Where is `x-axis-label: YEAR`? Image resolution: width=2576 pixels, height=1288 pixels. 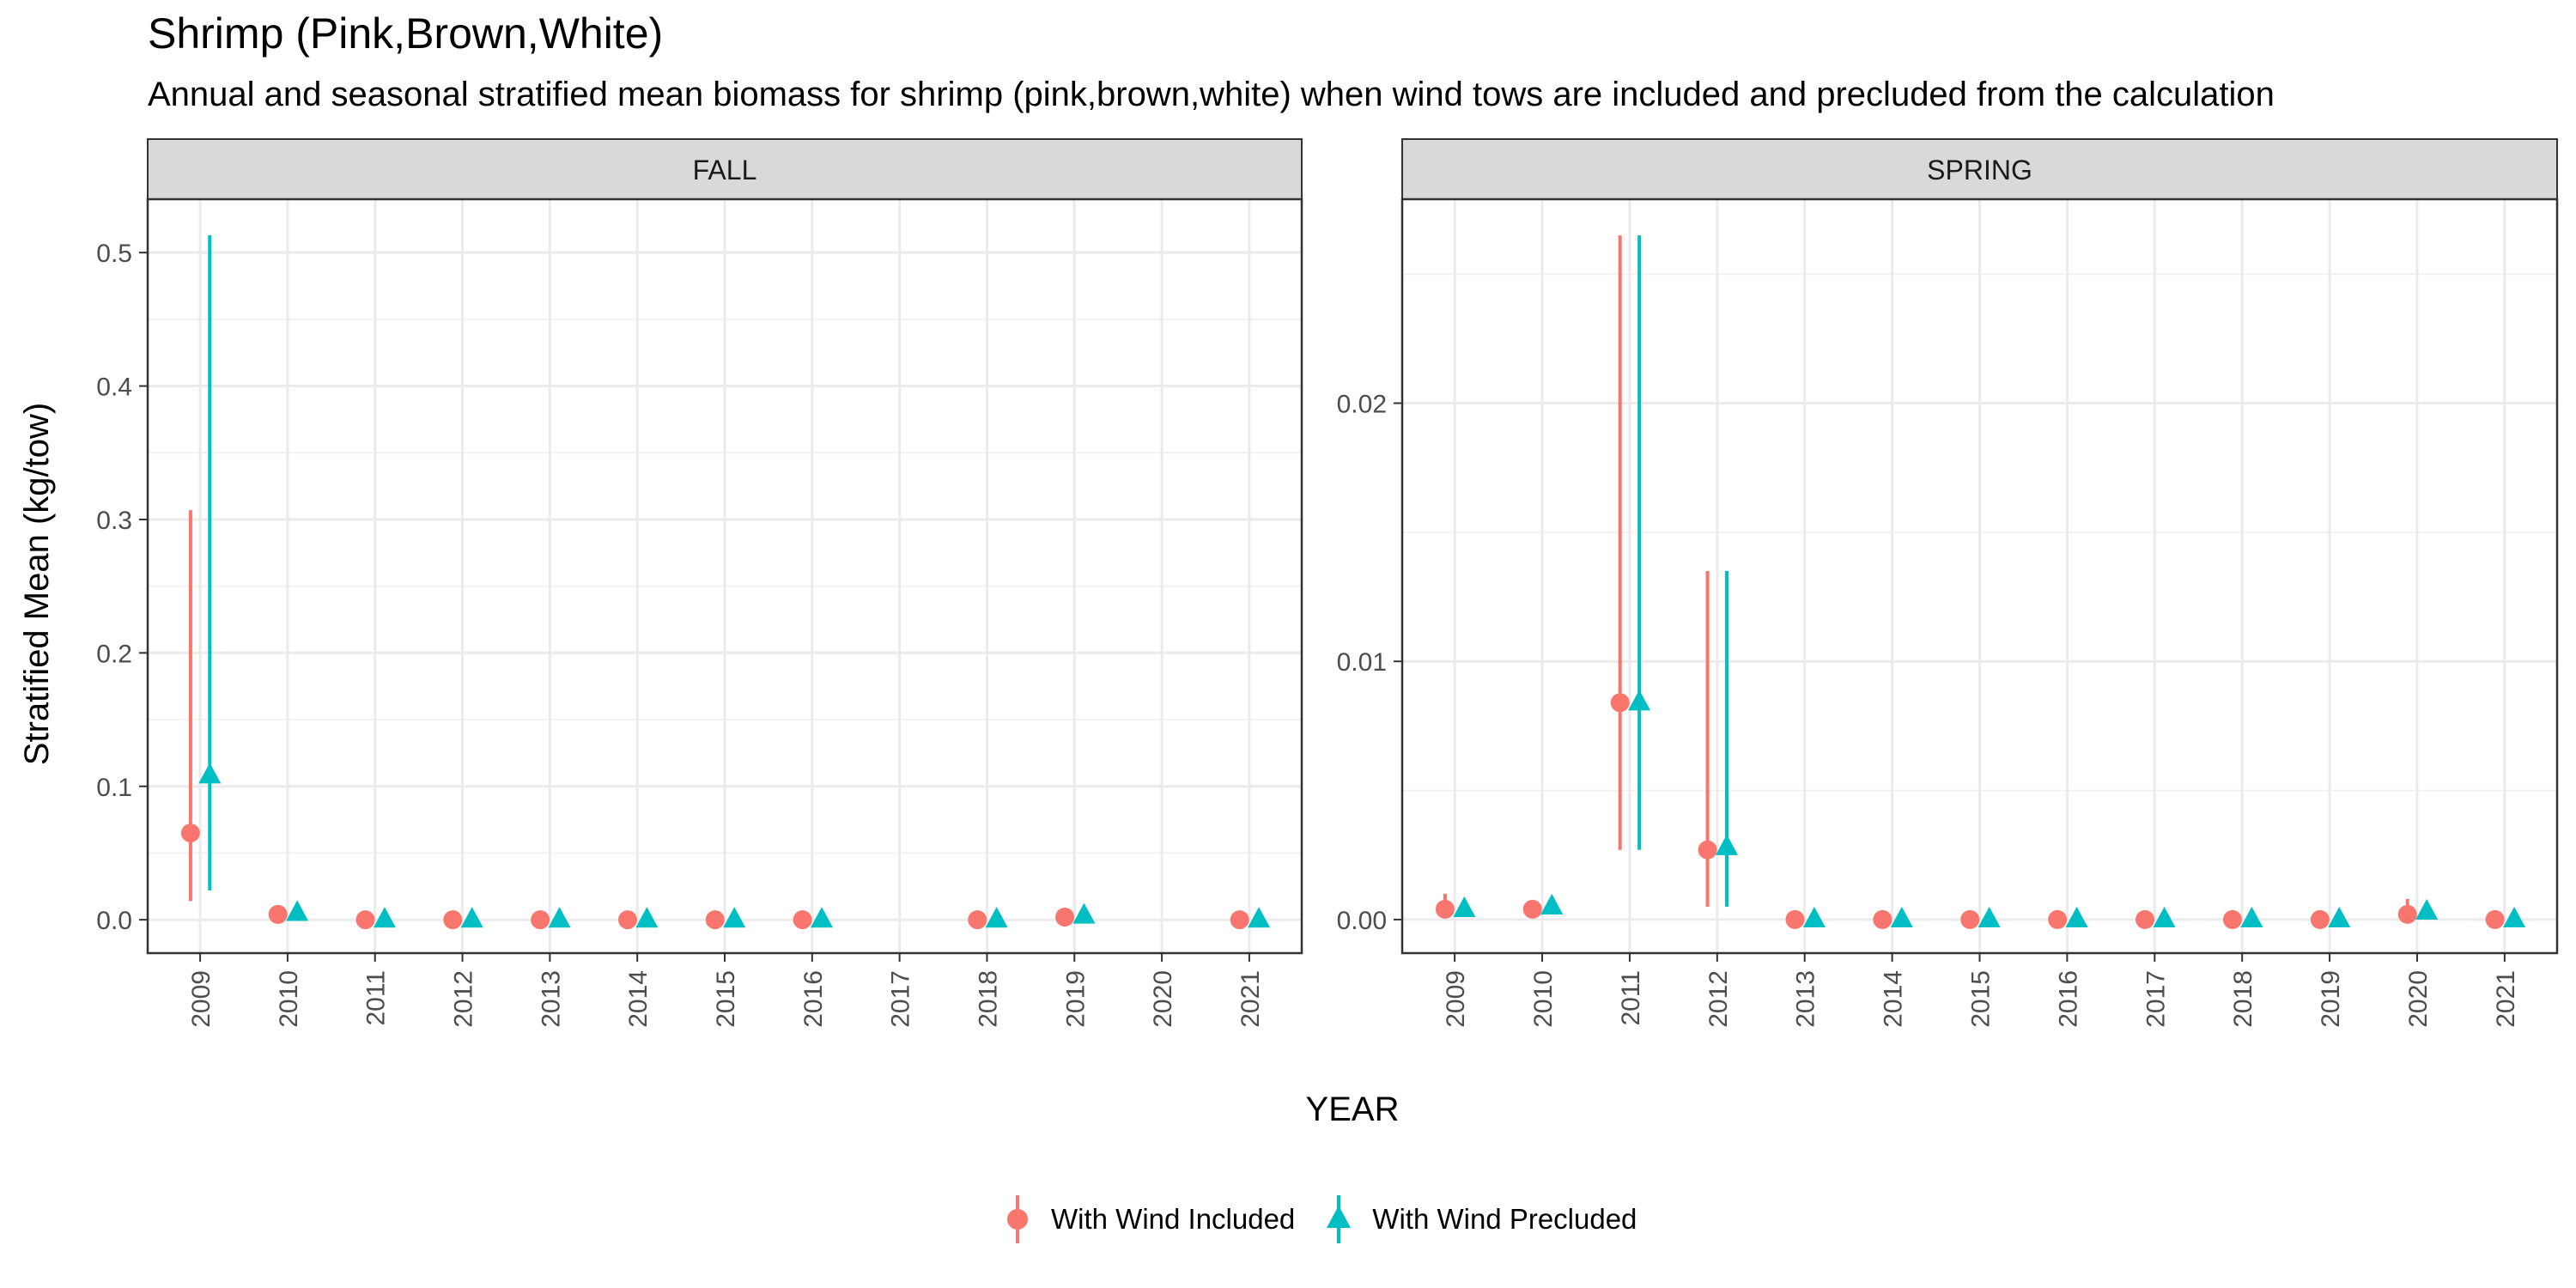
x-axis-label: YEAR is located at coordinates (1353, 1109).